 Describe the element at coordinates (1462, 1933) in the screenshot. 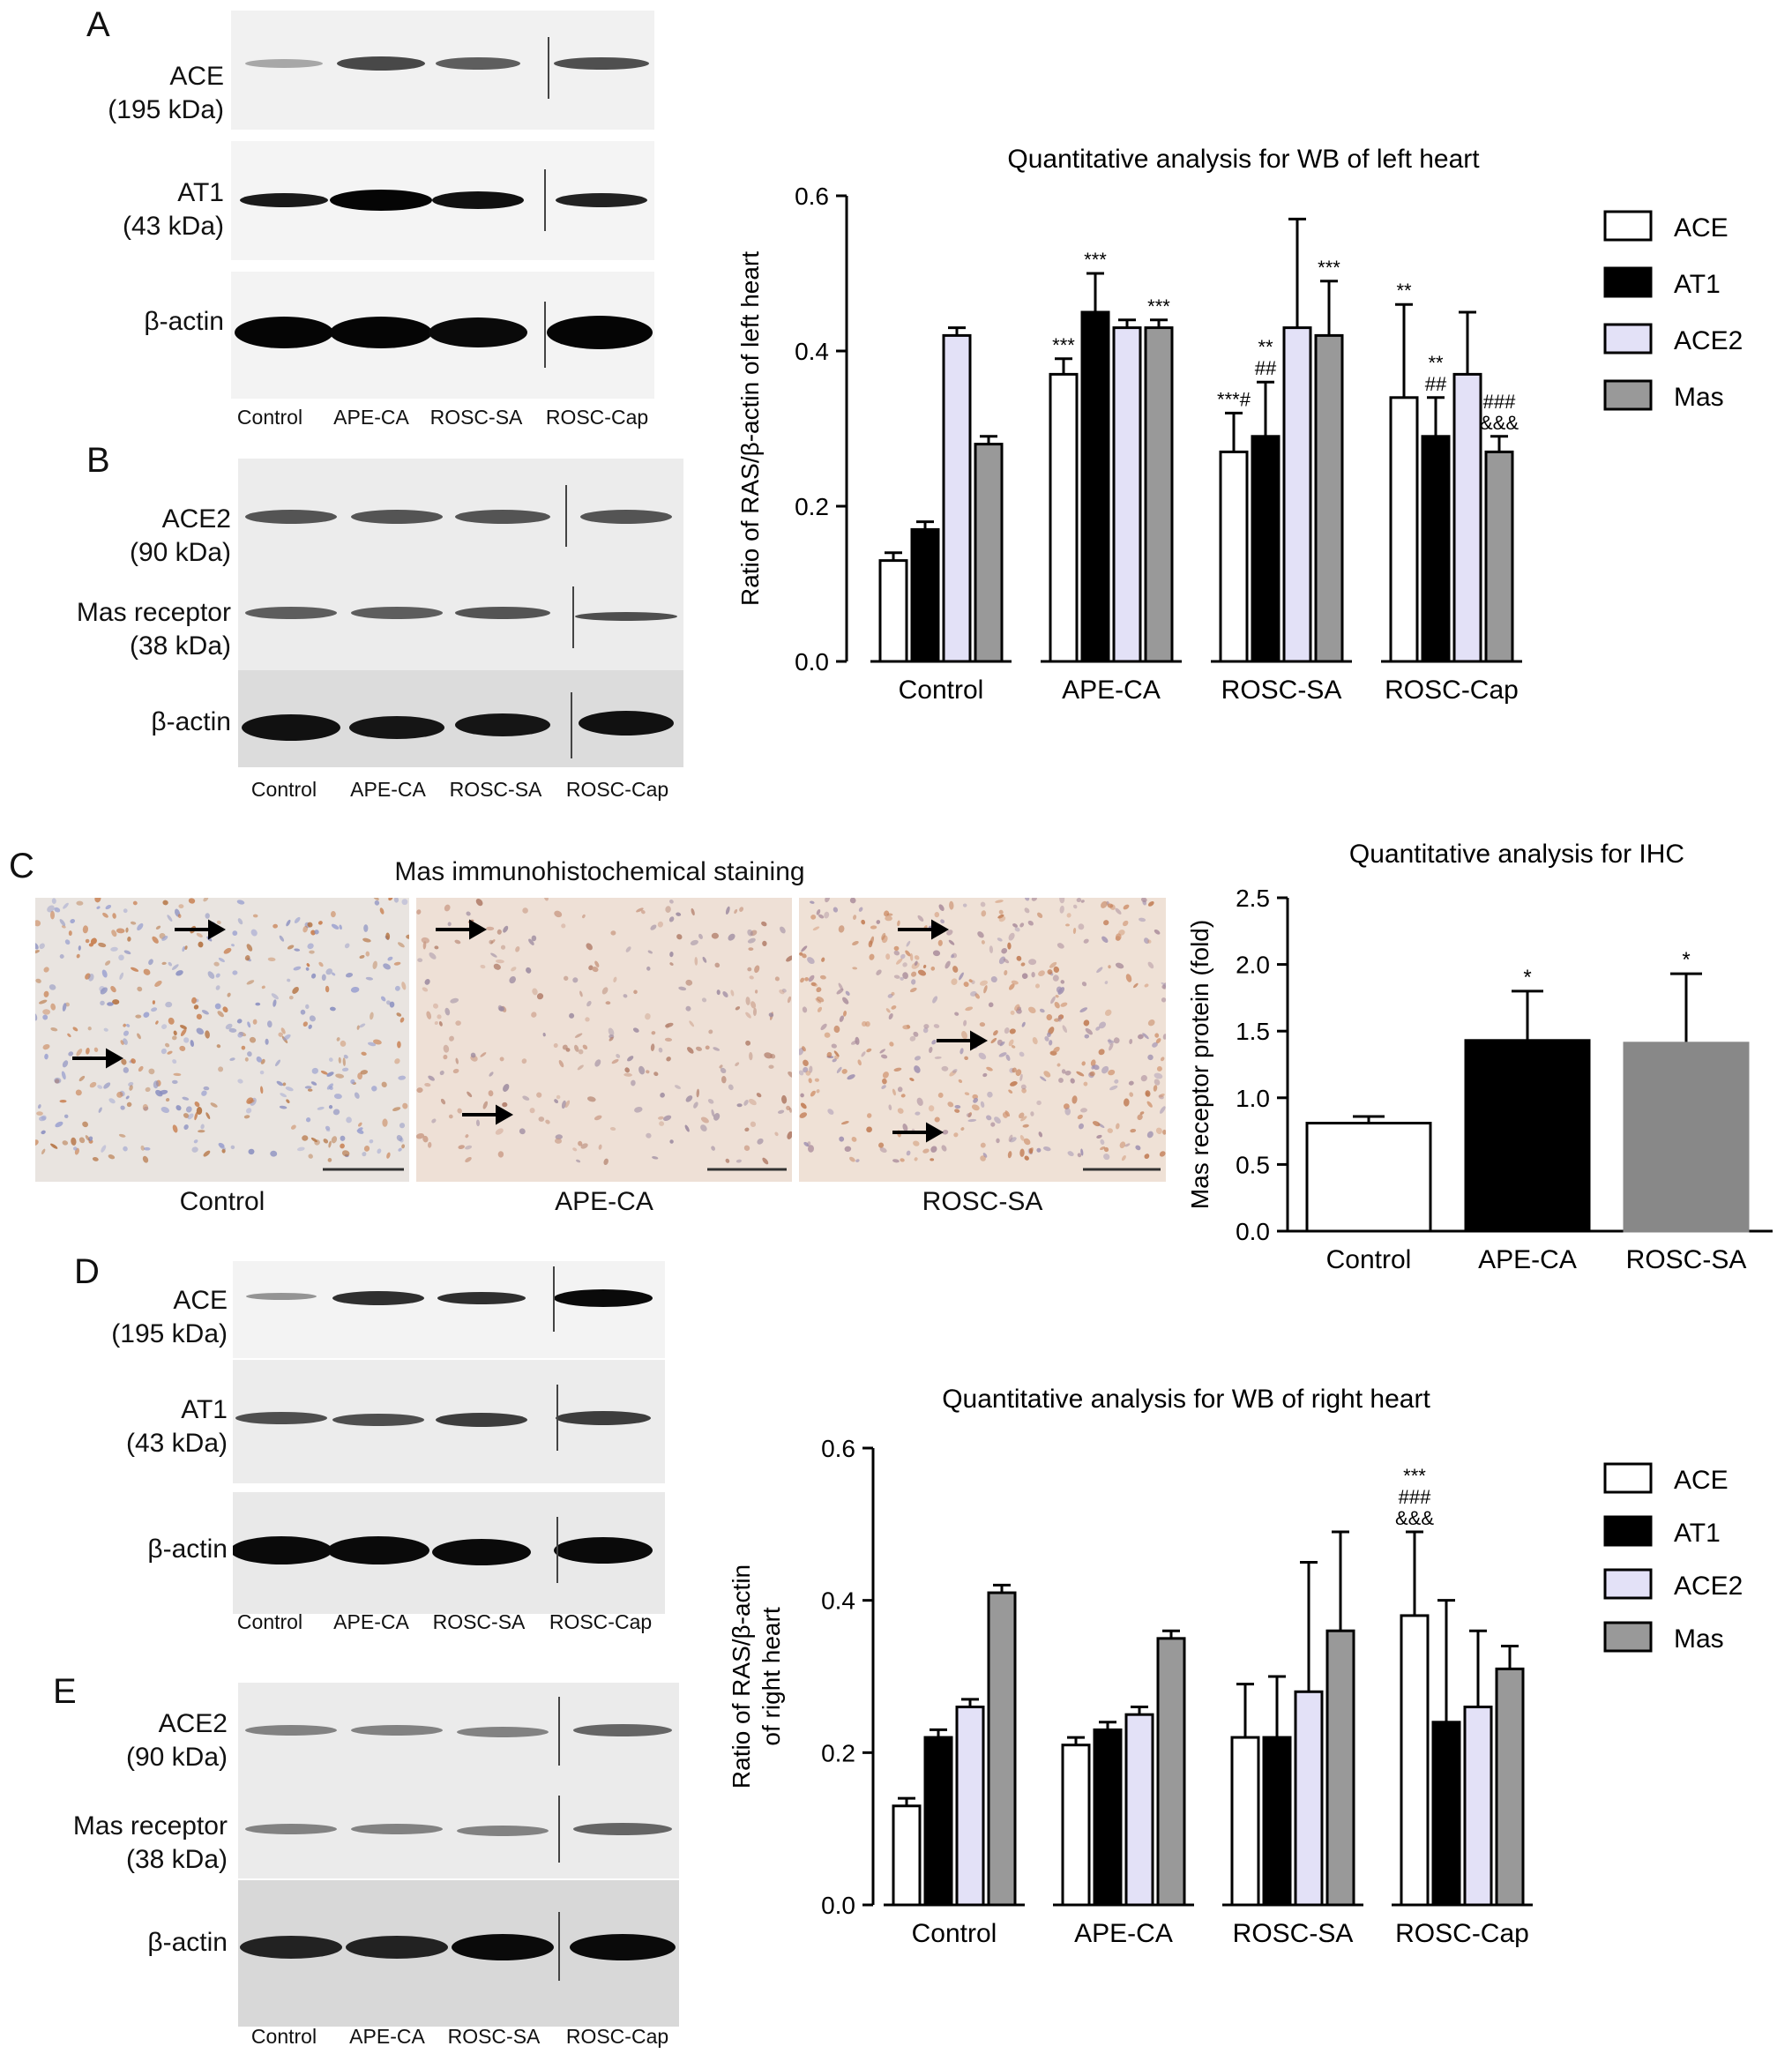

I see `x-tick-label: ROSC-Cap` at that location.